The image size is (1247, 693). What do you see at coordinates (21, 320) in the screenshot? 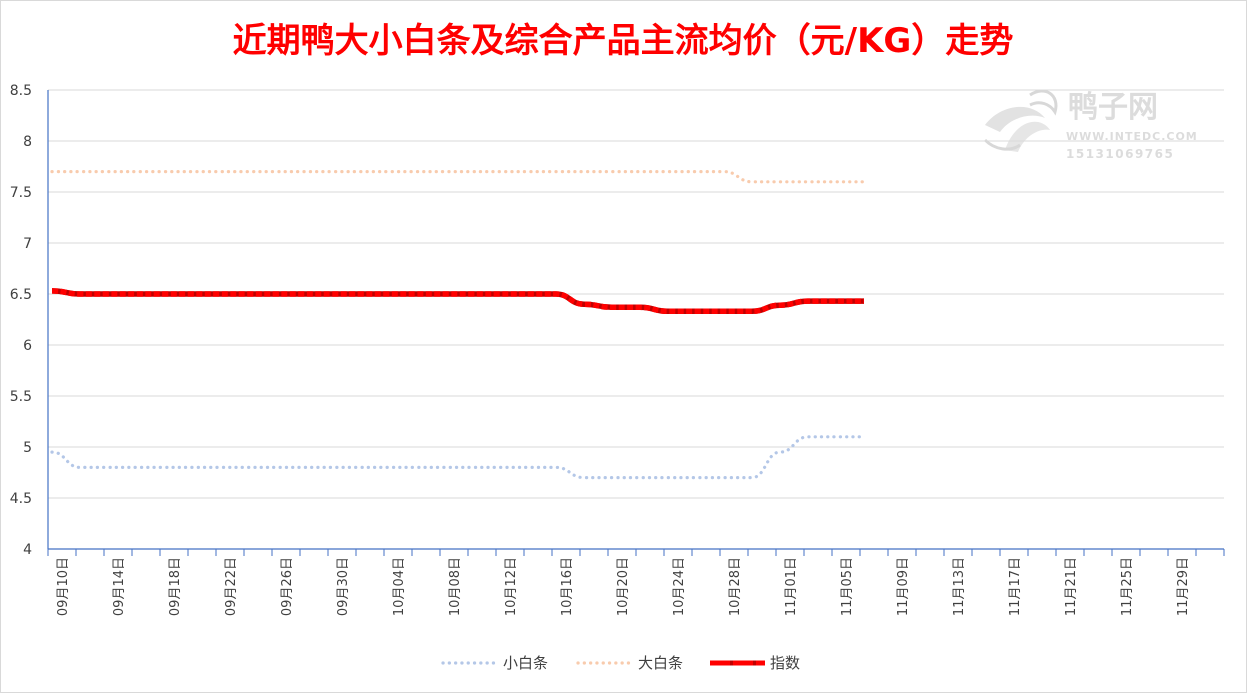
I see `y-axis-ticks: 4 4.5 5 5.5 6 6.5 7 7.5 8 8.5` at bounding box center [21, 320].